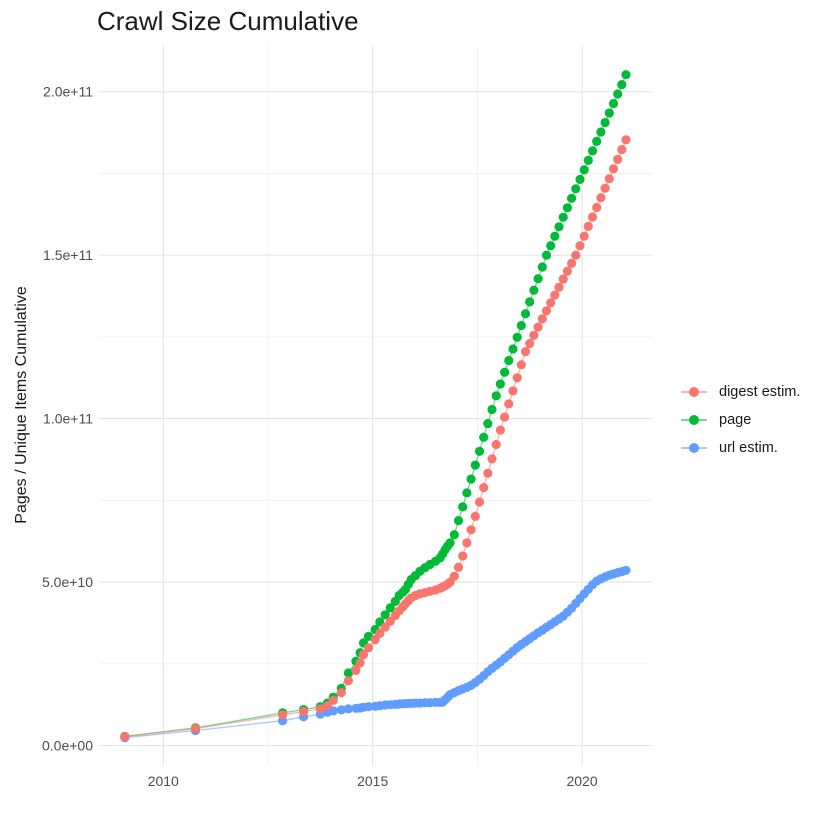 This screenshot has width=826, height=827. Describe the element at coordinates (67, 746) in the screenshot. I see `y-tick-label: 0.0e+00` at that location.